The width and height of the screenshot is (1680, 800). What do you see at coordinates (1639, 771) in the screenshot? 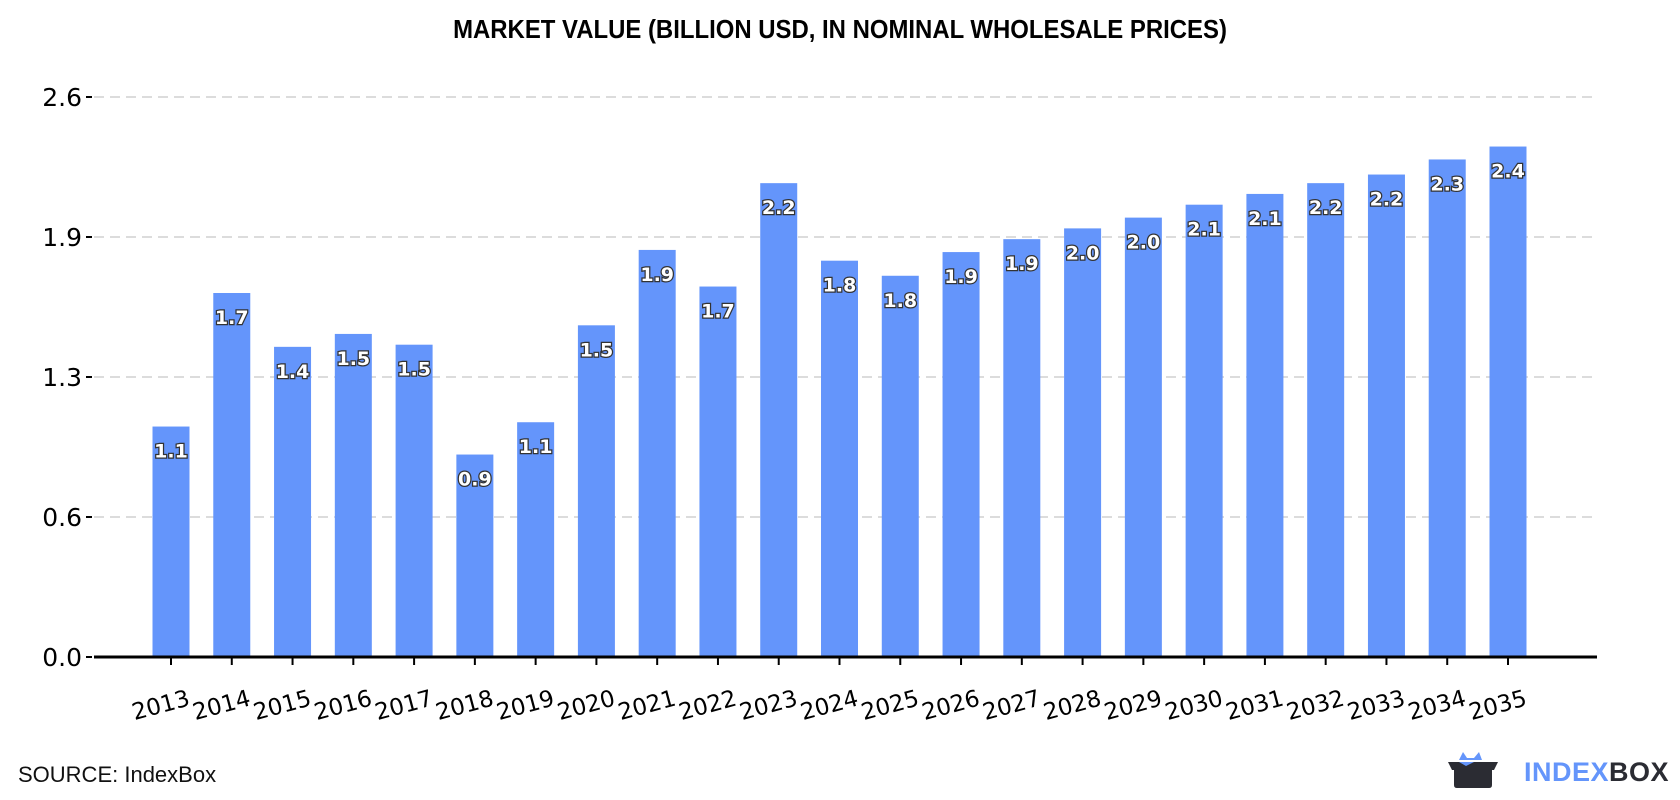
I see `logo-text-box: BOX` at bounding box center [1639, 771].